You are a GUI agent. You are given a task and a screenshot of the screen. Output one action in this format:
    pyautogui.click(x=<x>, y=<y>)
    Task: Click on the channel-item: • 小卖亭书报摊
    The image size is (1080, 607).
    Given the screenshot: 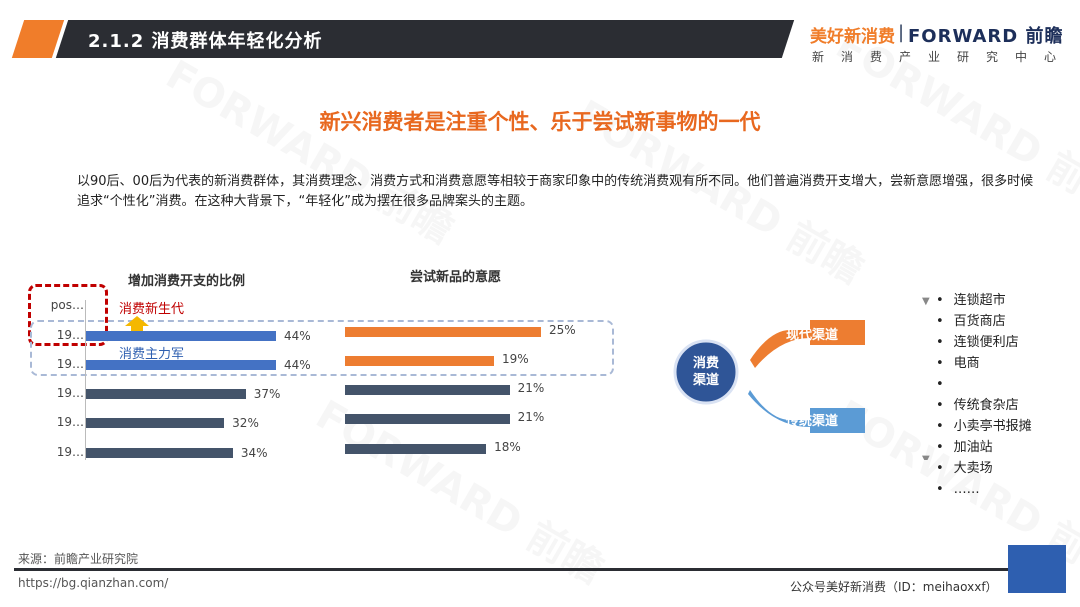 What is the action you would take?
    pyautogui.click(x=984, y=426)
    